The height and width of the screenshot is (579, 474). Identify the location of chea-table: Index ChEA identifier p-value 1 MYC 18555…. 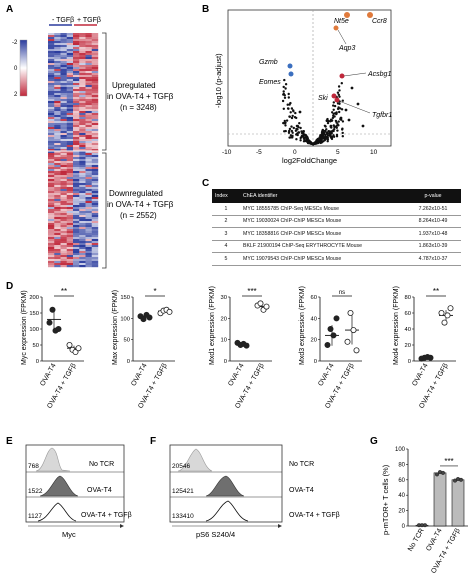
(336, 227).